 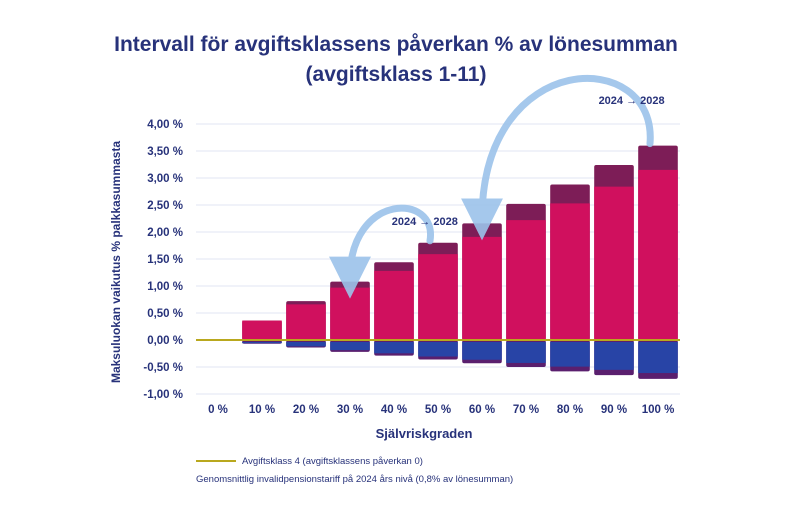 I want to click on x-tick-label: 100 %, so click(x=658, y=410).